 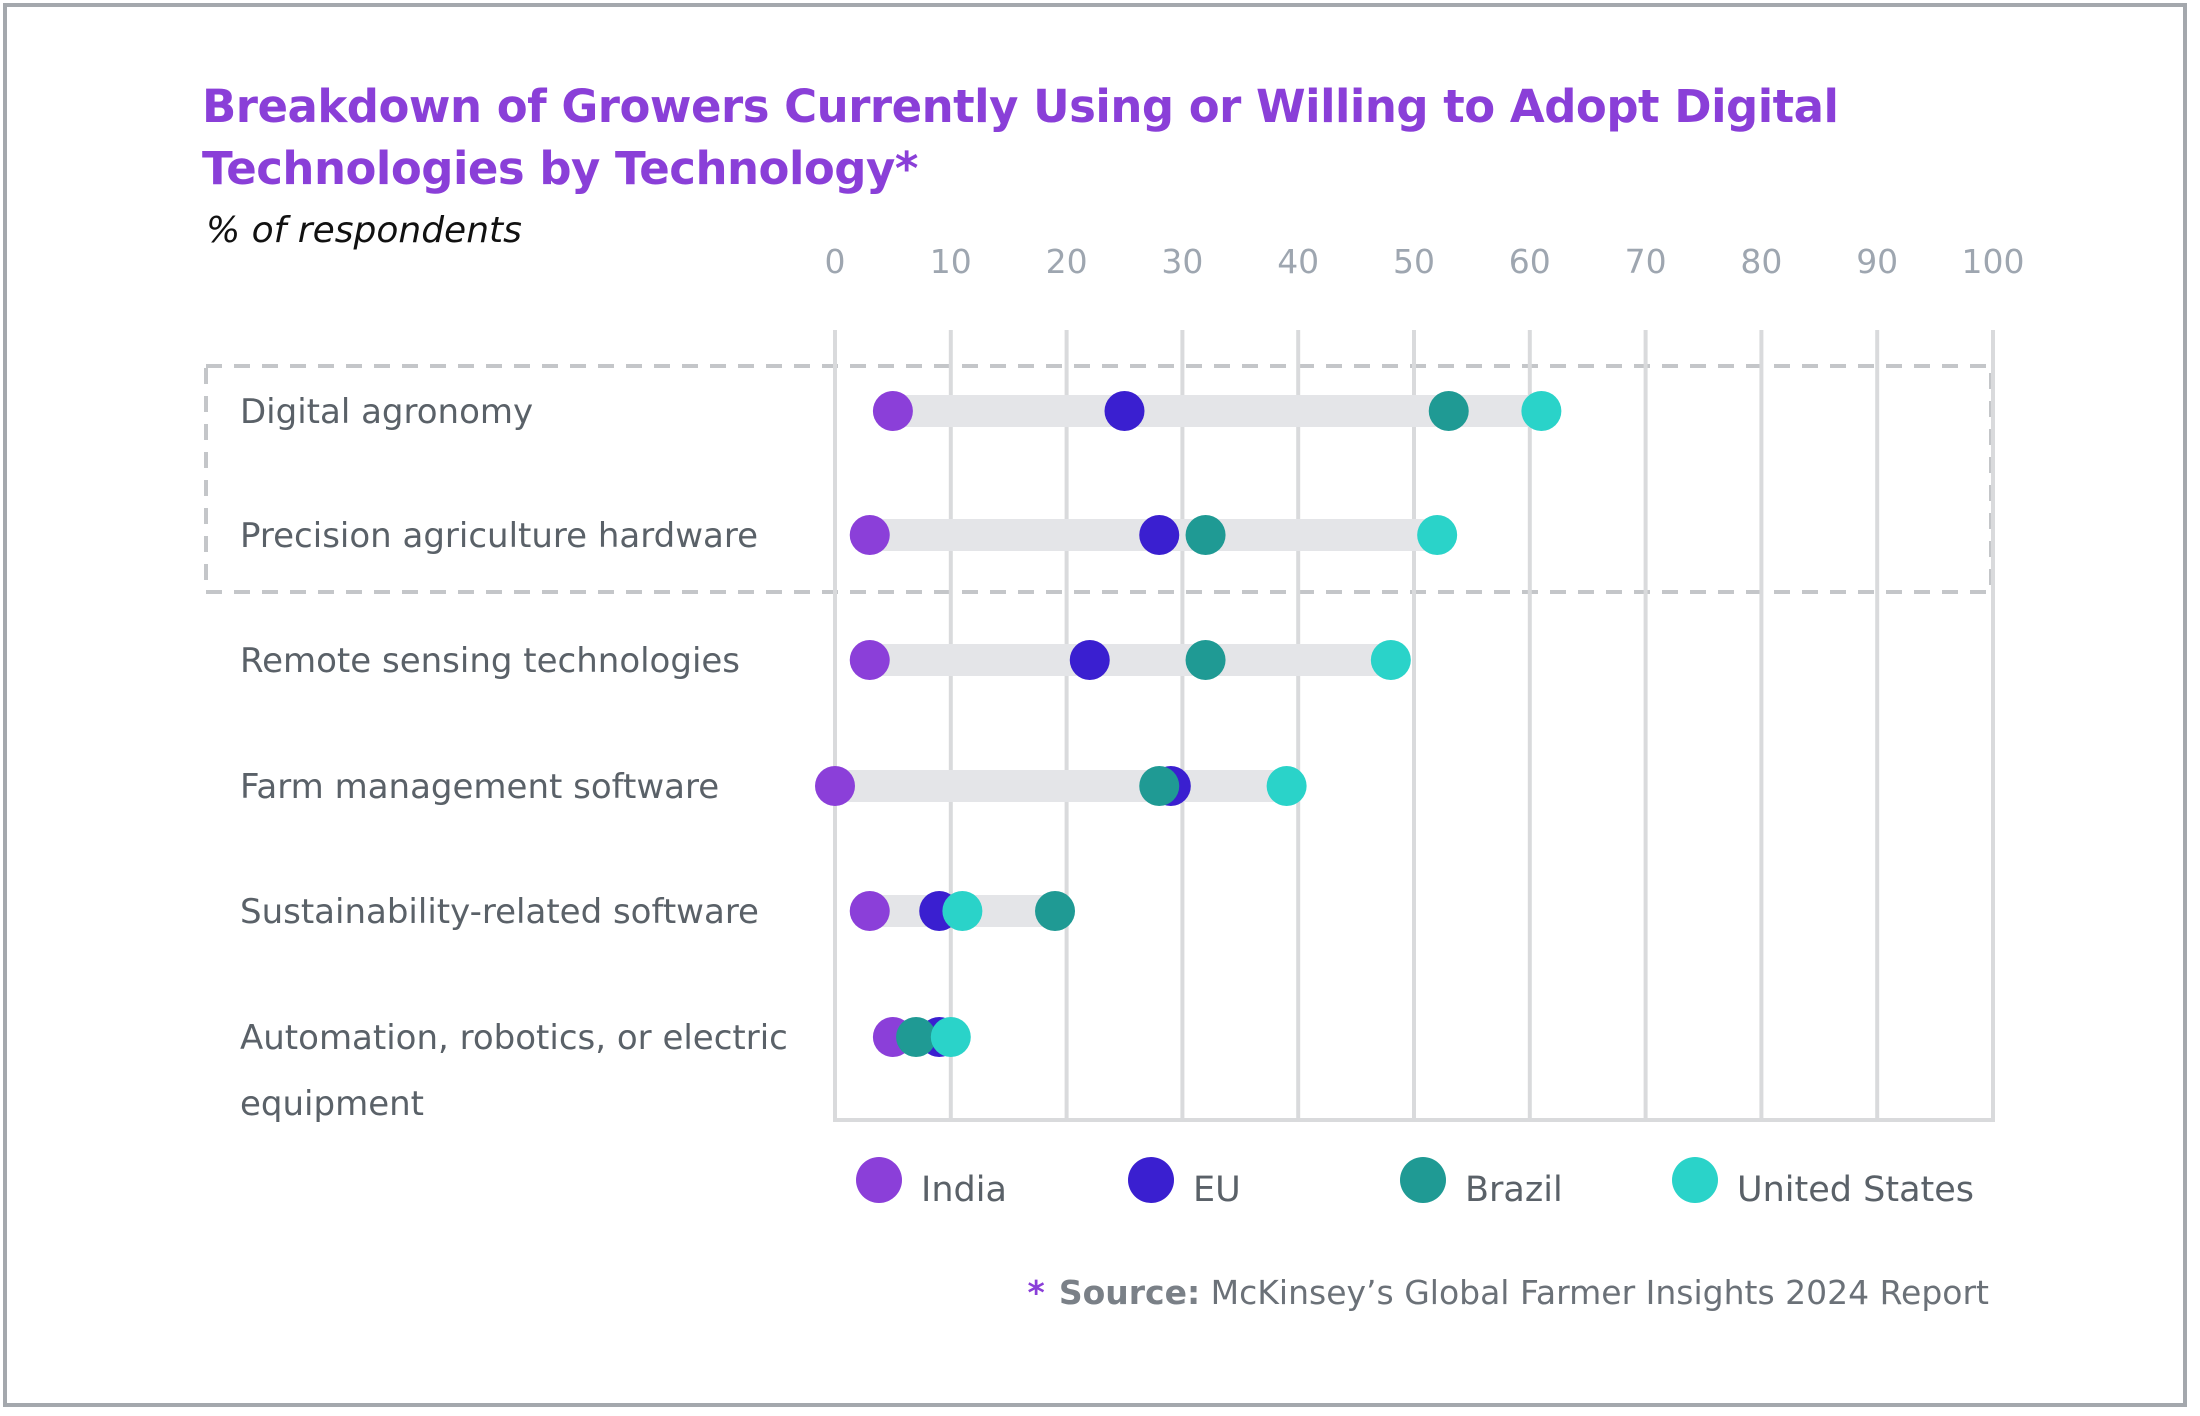 I want to click on dot-united-states-digital-agronomy, so click(x=1541, y=411).